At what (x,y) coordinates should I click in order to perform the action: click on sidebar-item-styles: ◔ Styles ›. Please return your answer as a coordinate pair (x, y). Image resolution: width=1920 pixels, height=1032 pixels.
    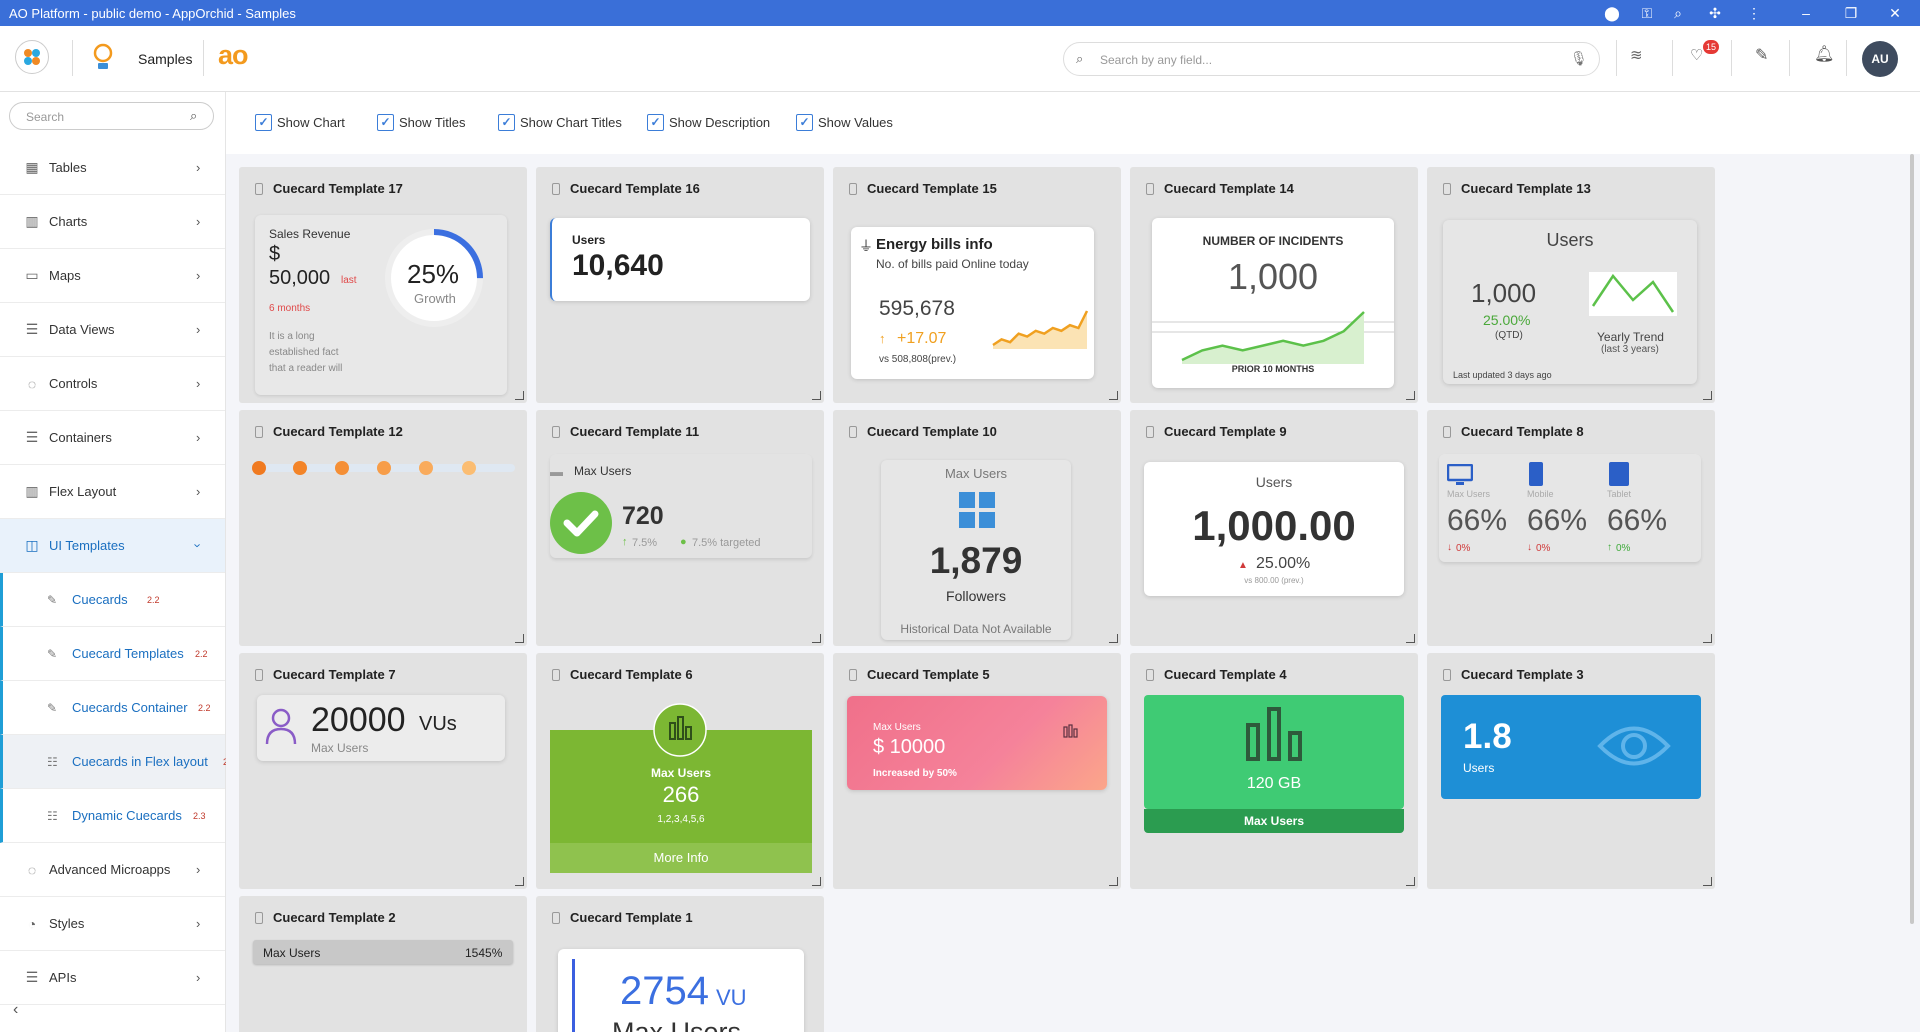
    Looking at the image, I should click on (112, 924).